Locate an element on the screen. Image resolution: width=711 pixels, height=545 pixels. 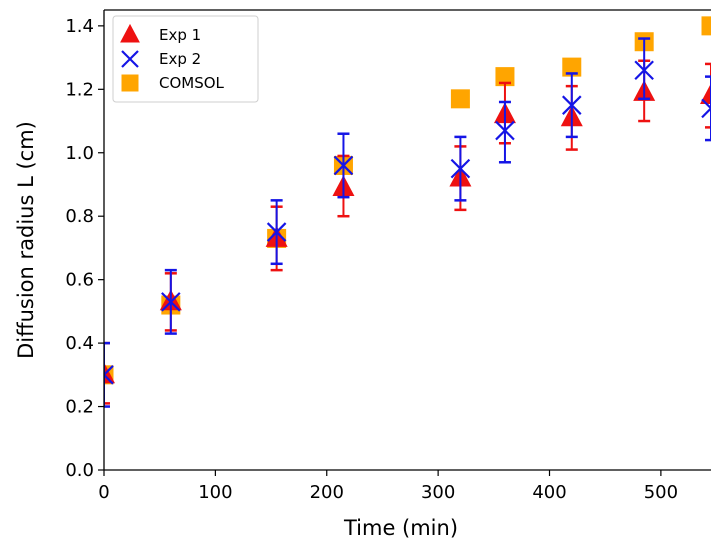
x-axis-label: Time (min) is located at coordinates (400, 528).